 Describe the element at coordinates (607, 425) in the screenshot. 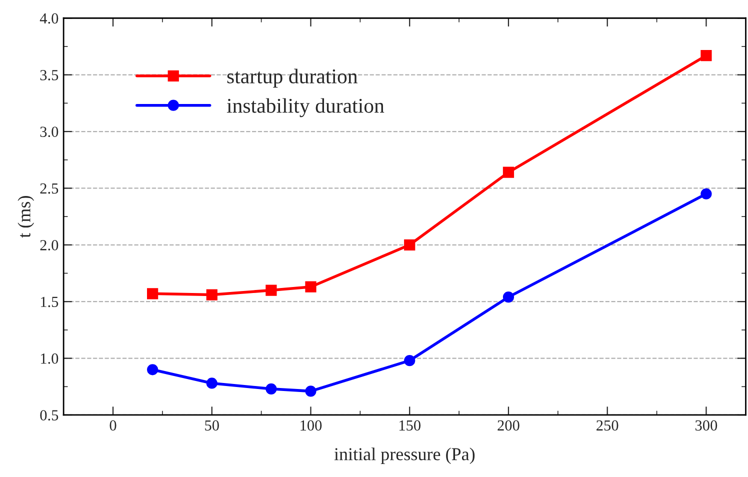

I see `x-tick-label: 250` at that location.